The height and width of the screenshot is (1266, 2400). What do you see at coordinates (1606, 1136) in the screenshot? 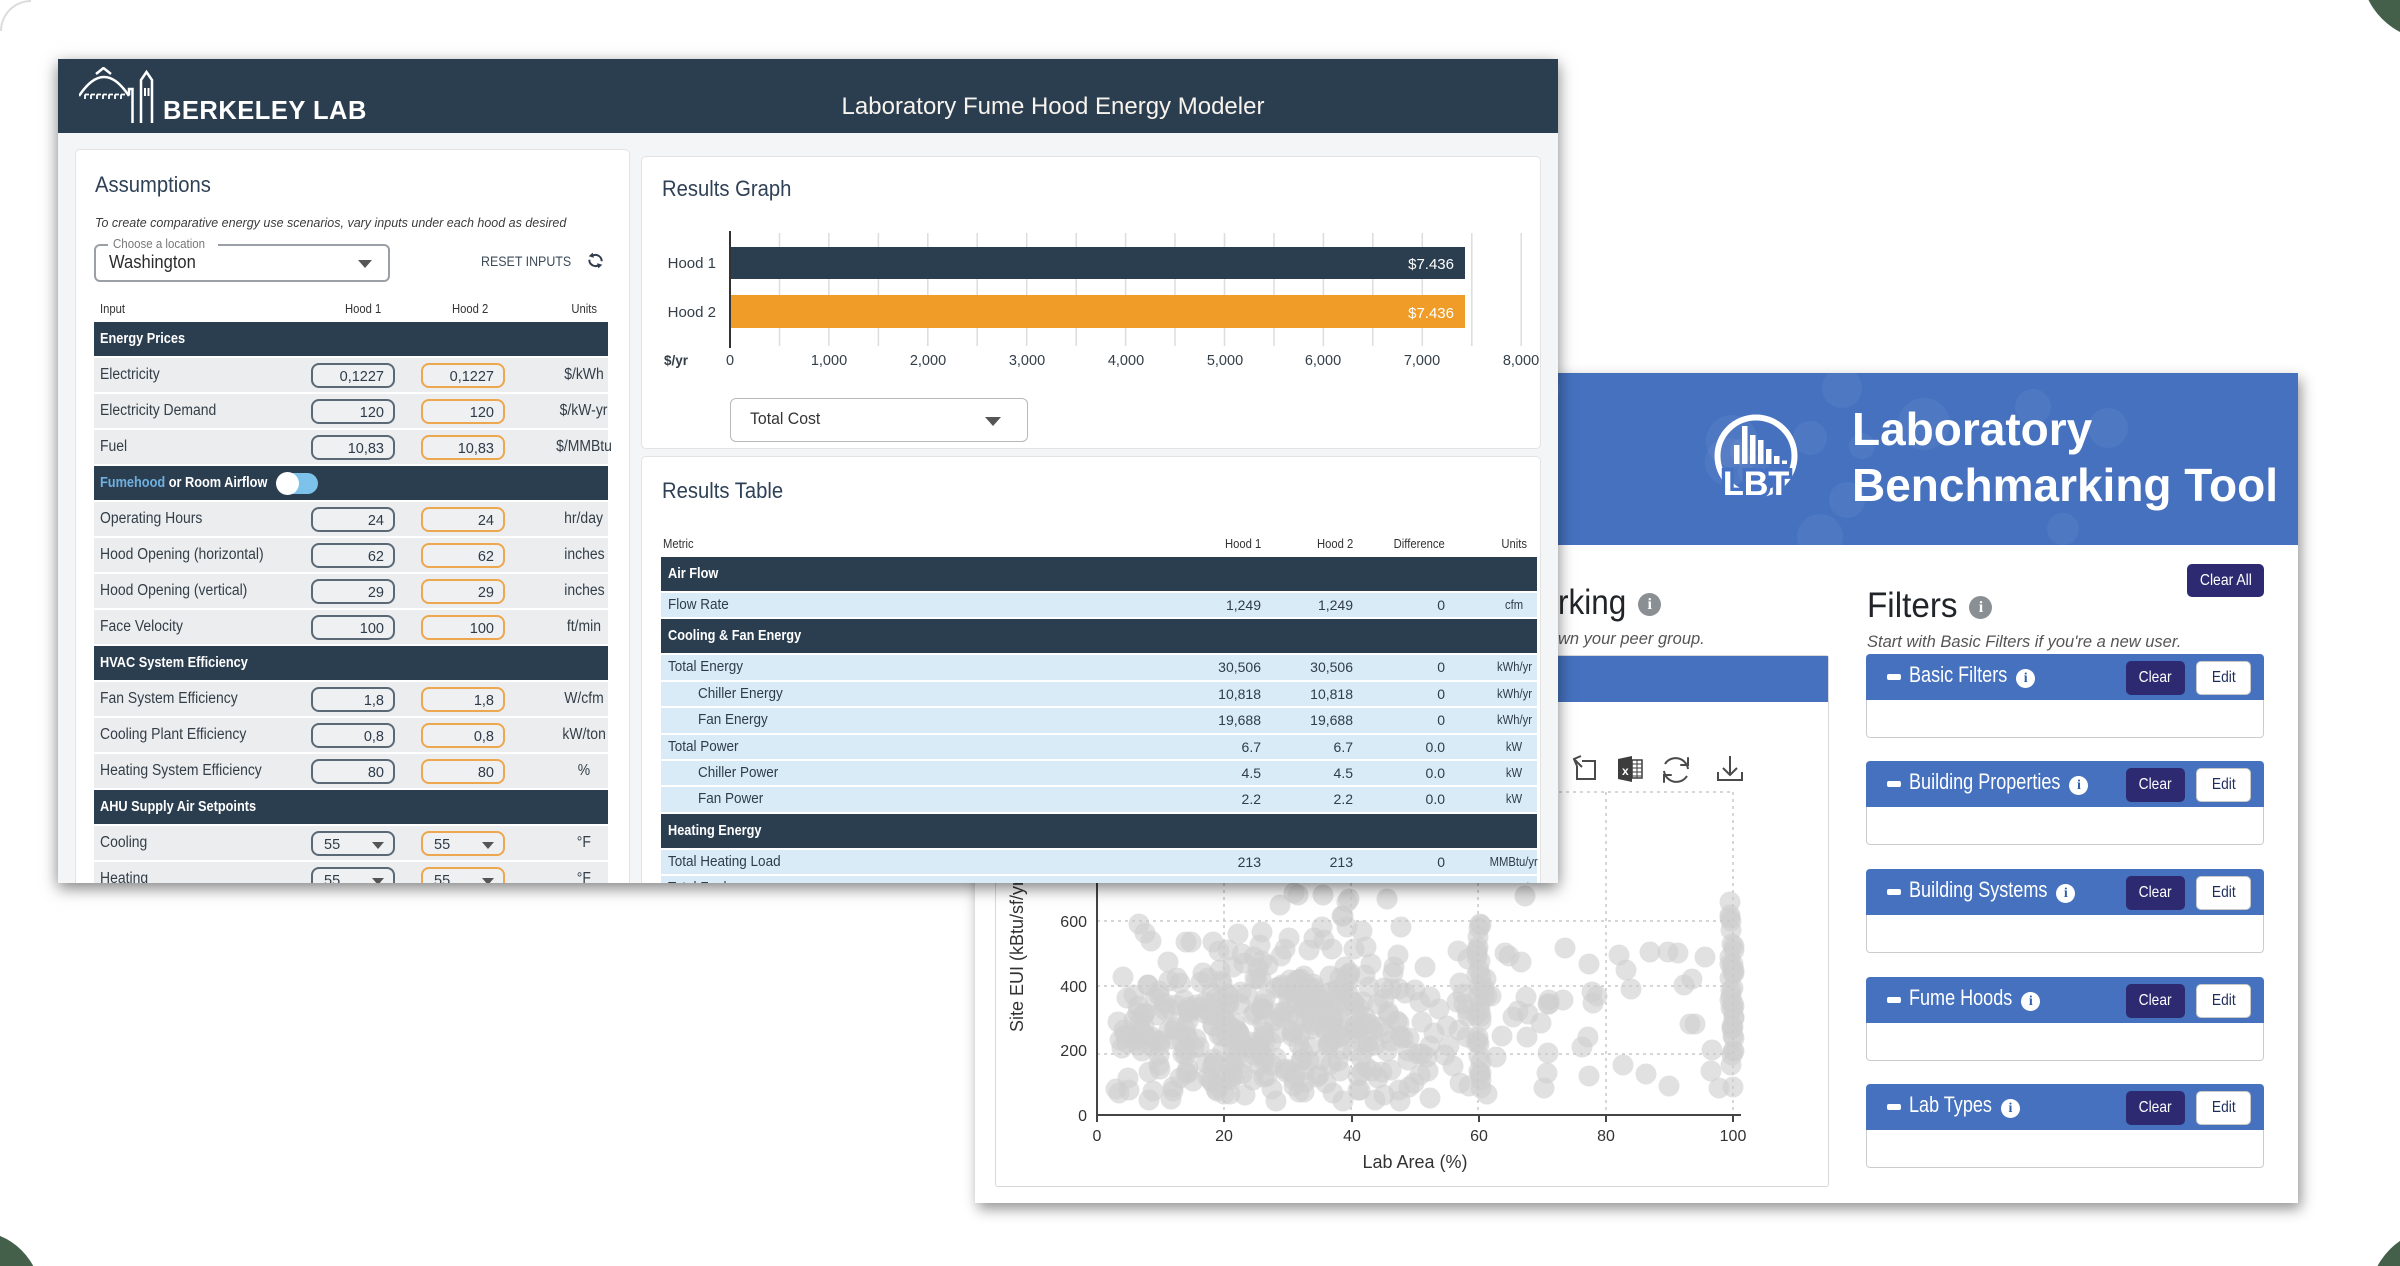
I see `svg-text: 80` at bounding box center [1606, 1136].